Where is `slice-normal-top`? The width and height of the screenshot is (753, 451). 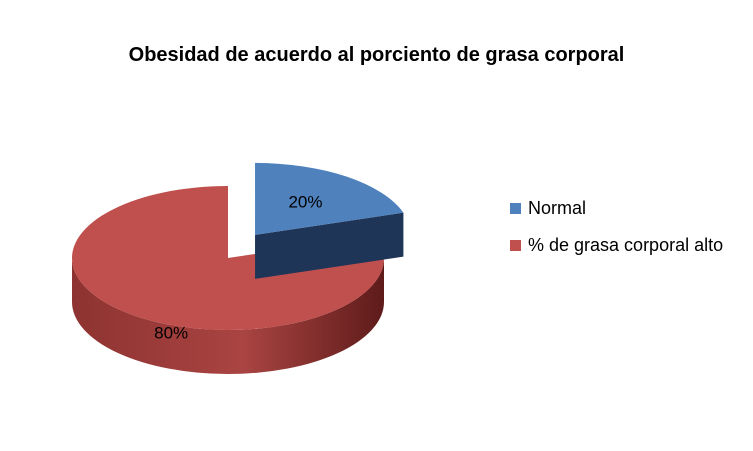 slice-normal-top is located at coordinates (329, 198).